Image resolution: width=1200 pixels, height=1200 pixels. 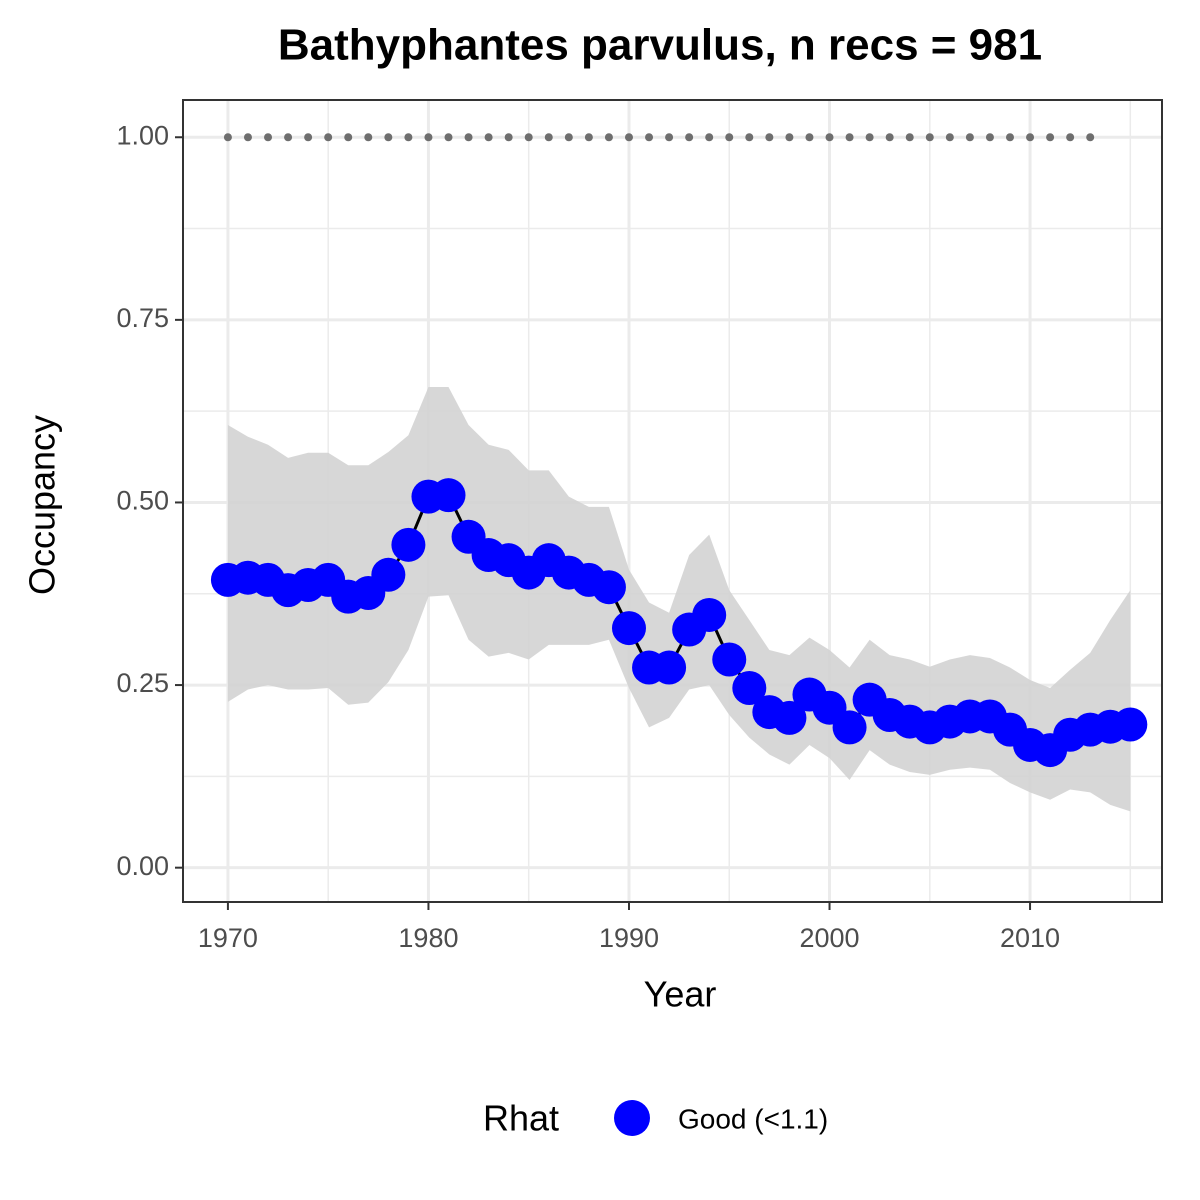 I want to click on y-tick-label: 0.50, so click(x=142, y=501).